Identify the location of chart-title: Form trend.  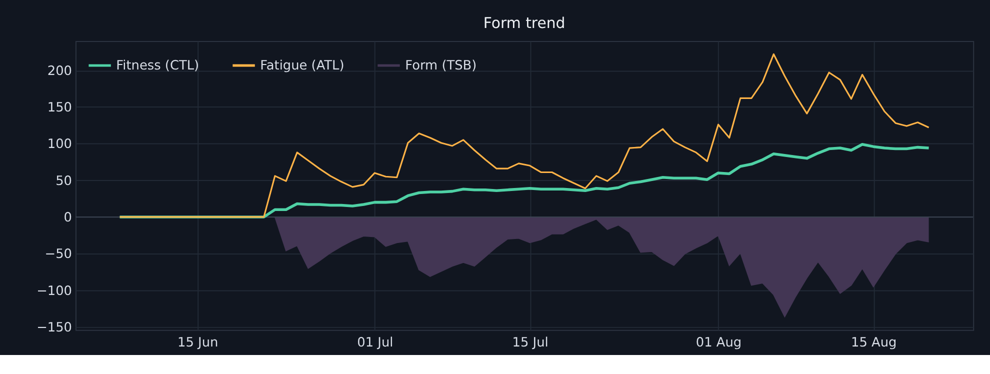
(524, 23).